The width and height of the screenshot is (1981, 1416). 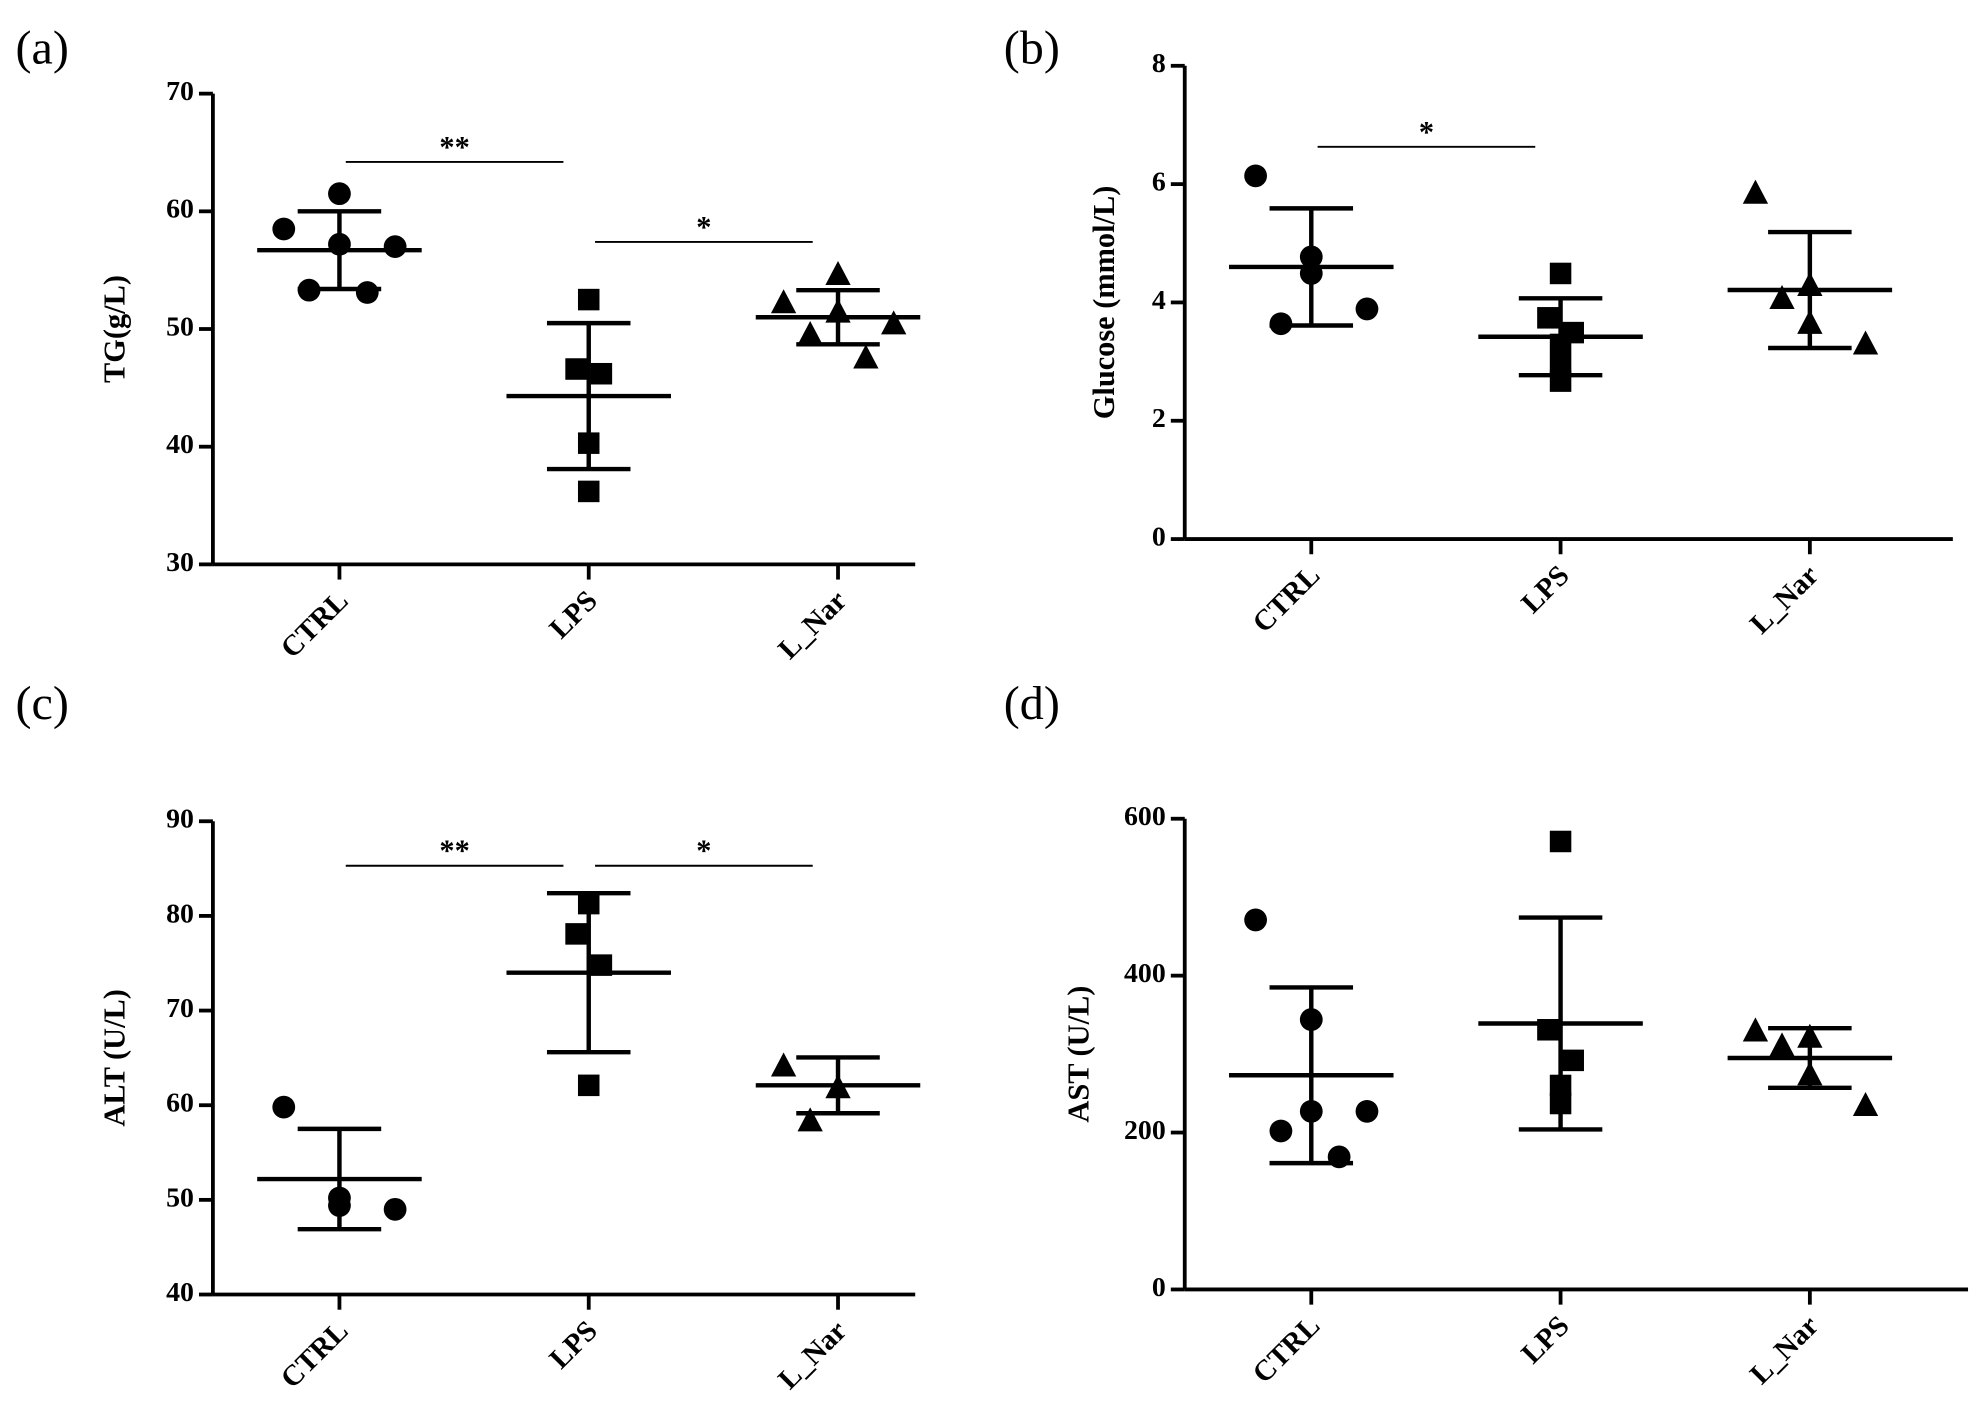 What do you see at coordinates (1159, 182) in the screenshot?
I see `y-tick-label: 6` at bounding box center [1159, 182].